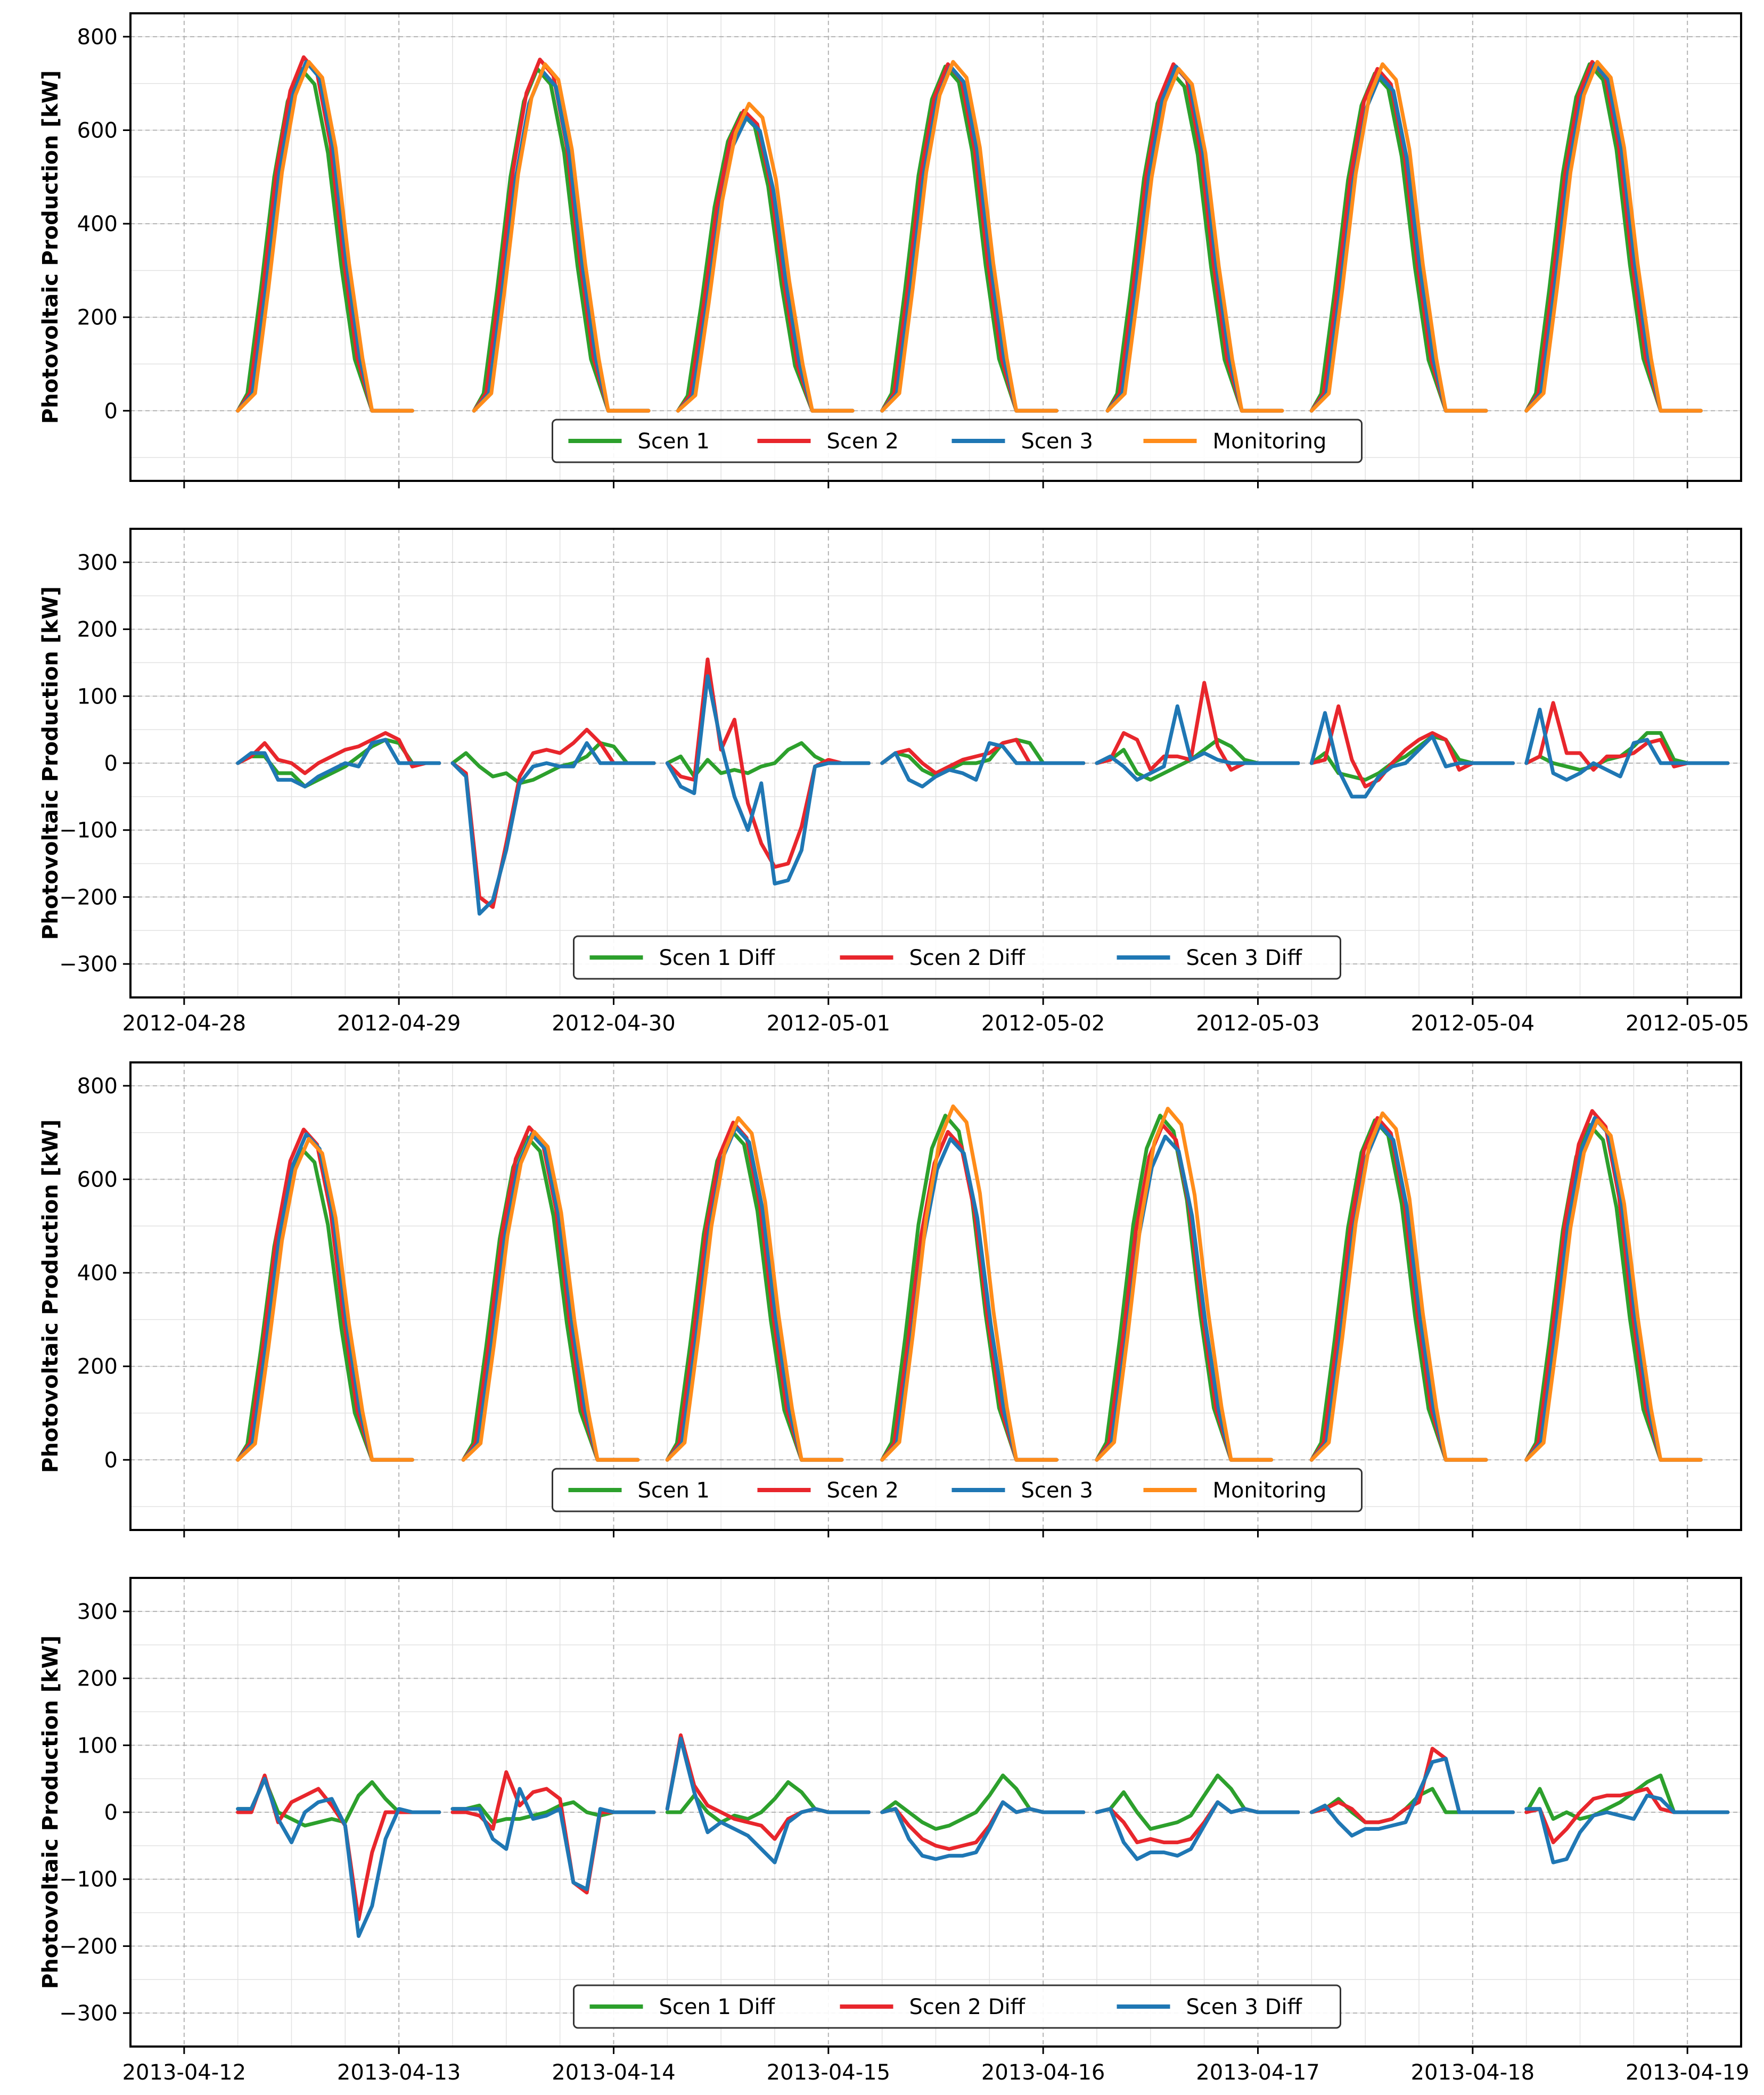 The width and height of the screenshot is (1764, 2095). I want to click on y-tick-label: 600, so click(97, 1180).